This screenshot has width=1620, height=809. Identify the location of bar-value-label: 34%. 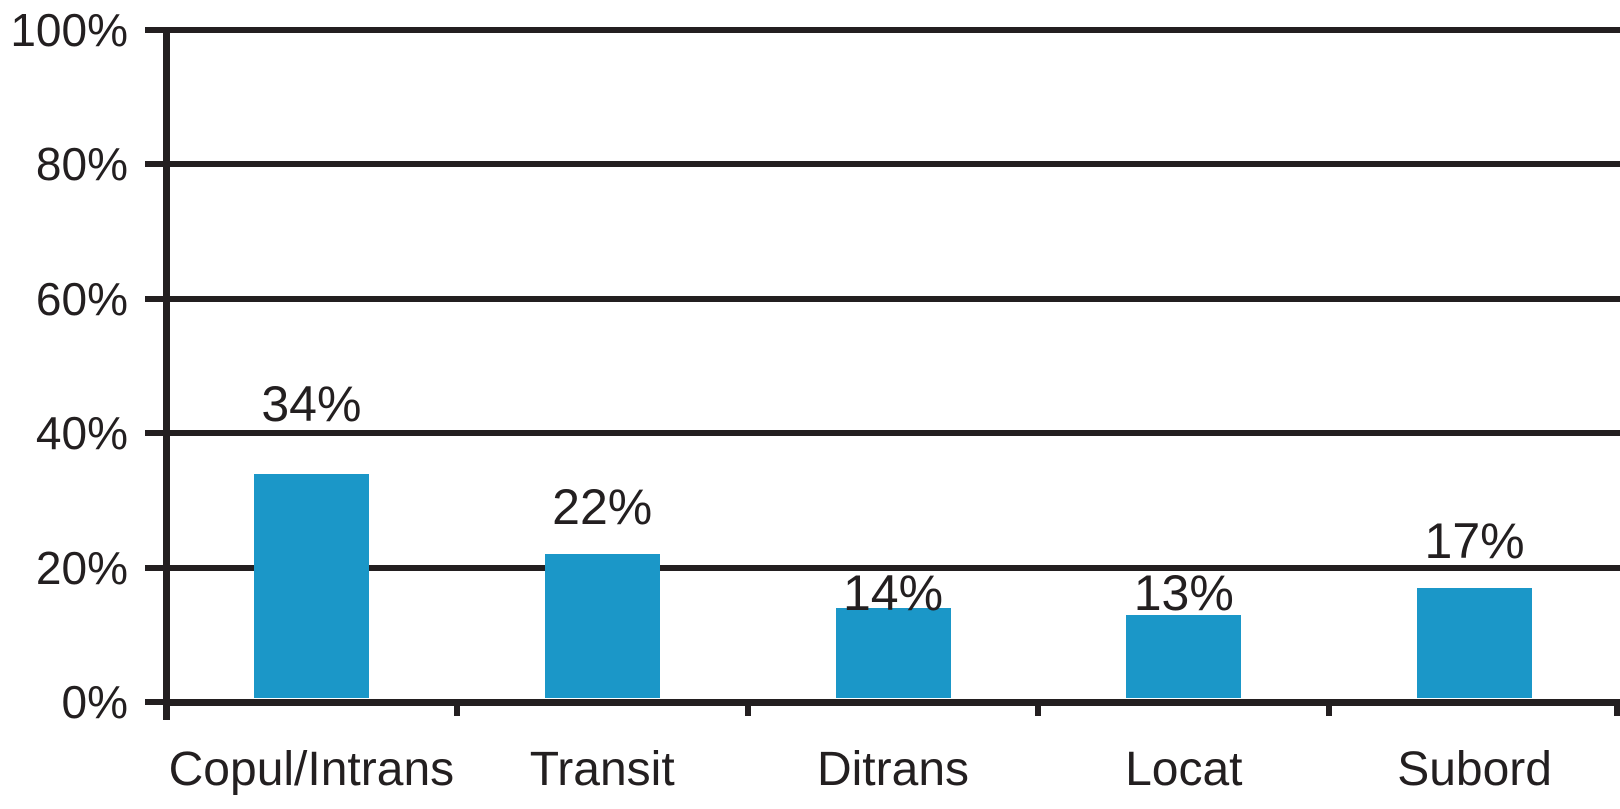
(311, 403).